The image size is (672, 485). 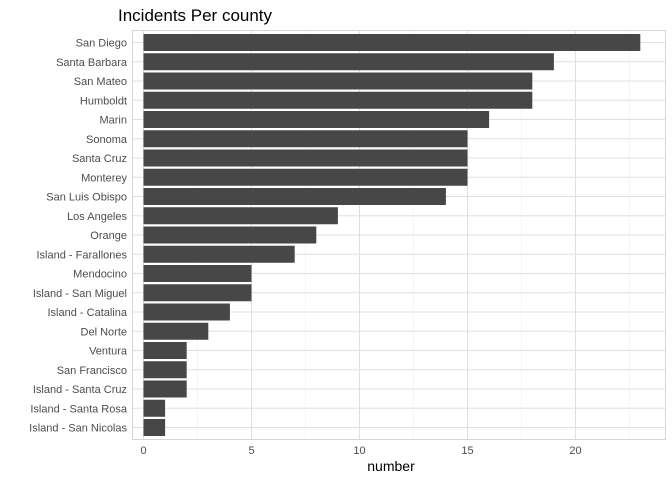 I want to click on y-tick-label: Mendocino, so click(x=100, y=275).